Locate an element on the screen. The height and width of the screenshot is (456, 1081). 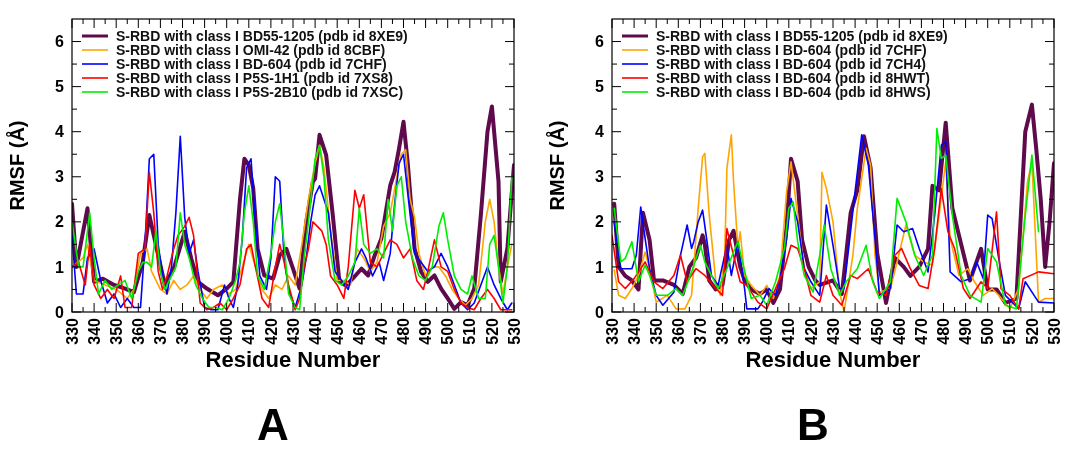
text: A is located at coordinates (273, 424).